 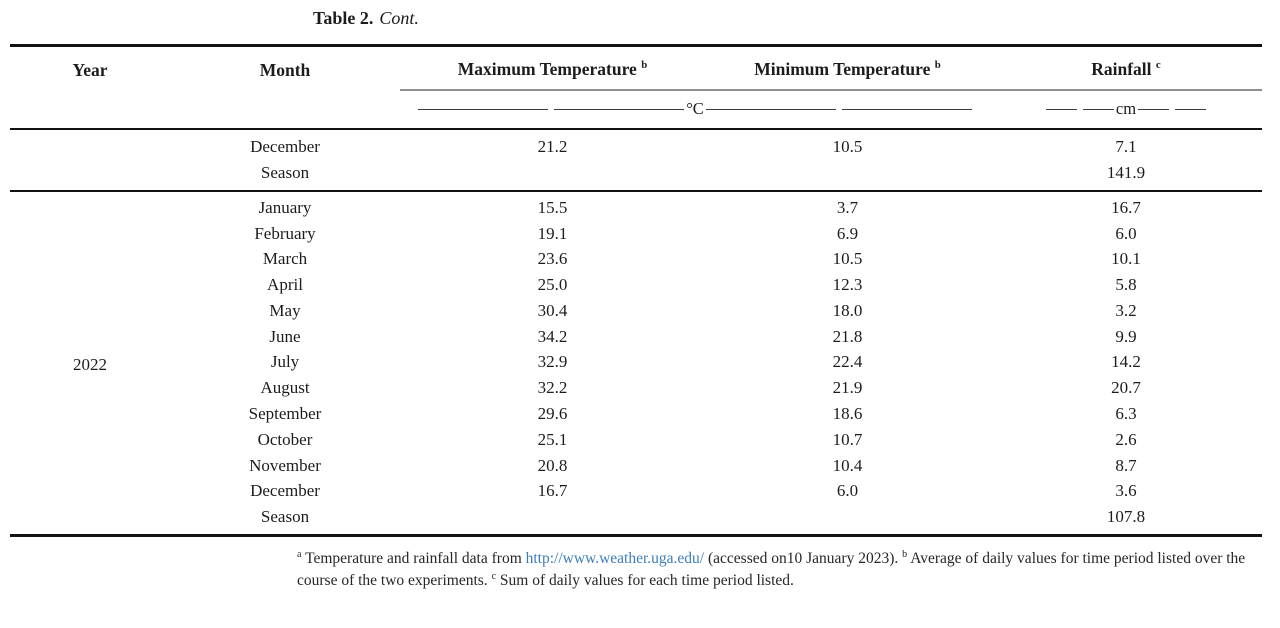 What do you see at coordinates (552, 465) in the screenshot?
I see `max-temp-cell: 20.8` at bounding box center [552, 465].